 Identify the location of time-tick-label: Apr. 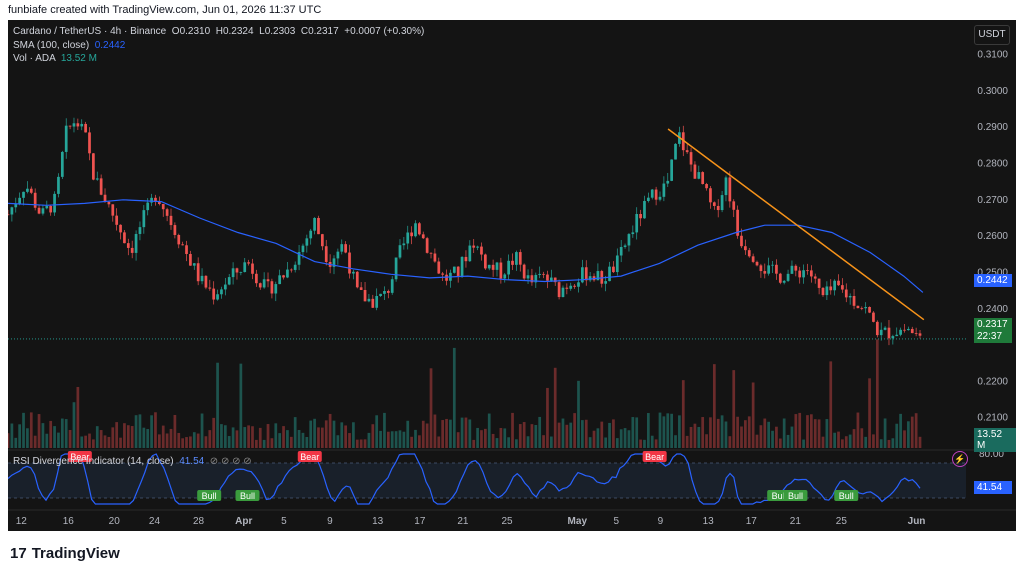
(243, 521).